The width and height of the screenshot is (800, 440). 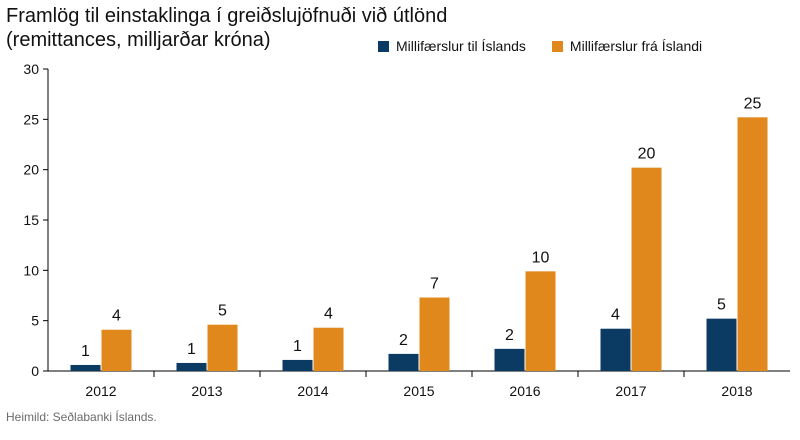 I want to click on x-tick-label: 2015, so click(x=418, y=391).